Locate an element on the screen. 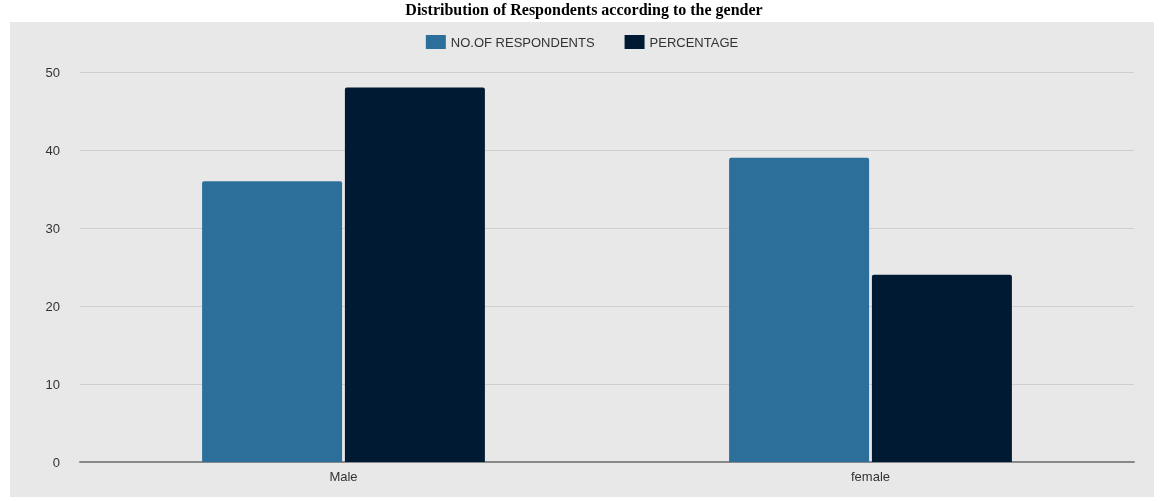 The image size is (1168, 501). legend-label: NO.OF RESPONDENTS is located at coordinates (522, 42).